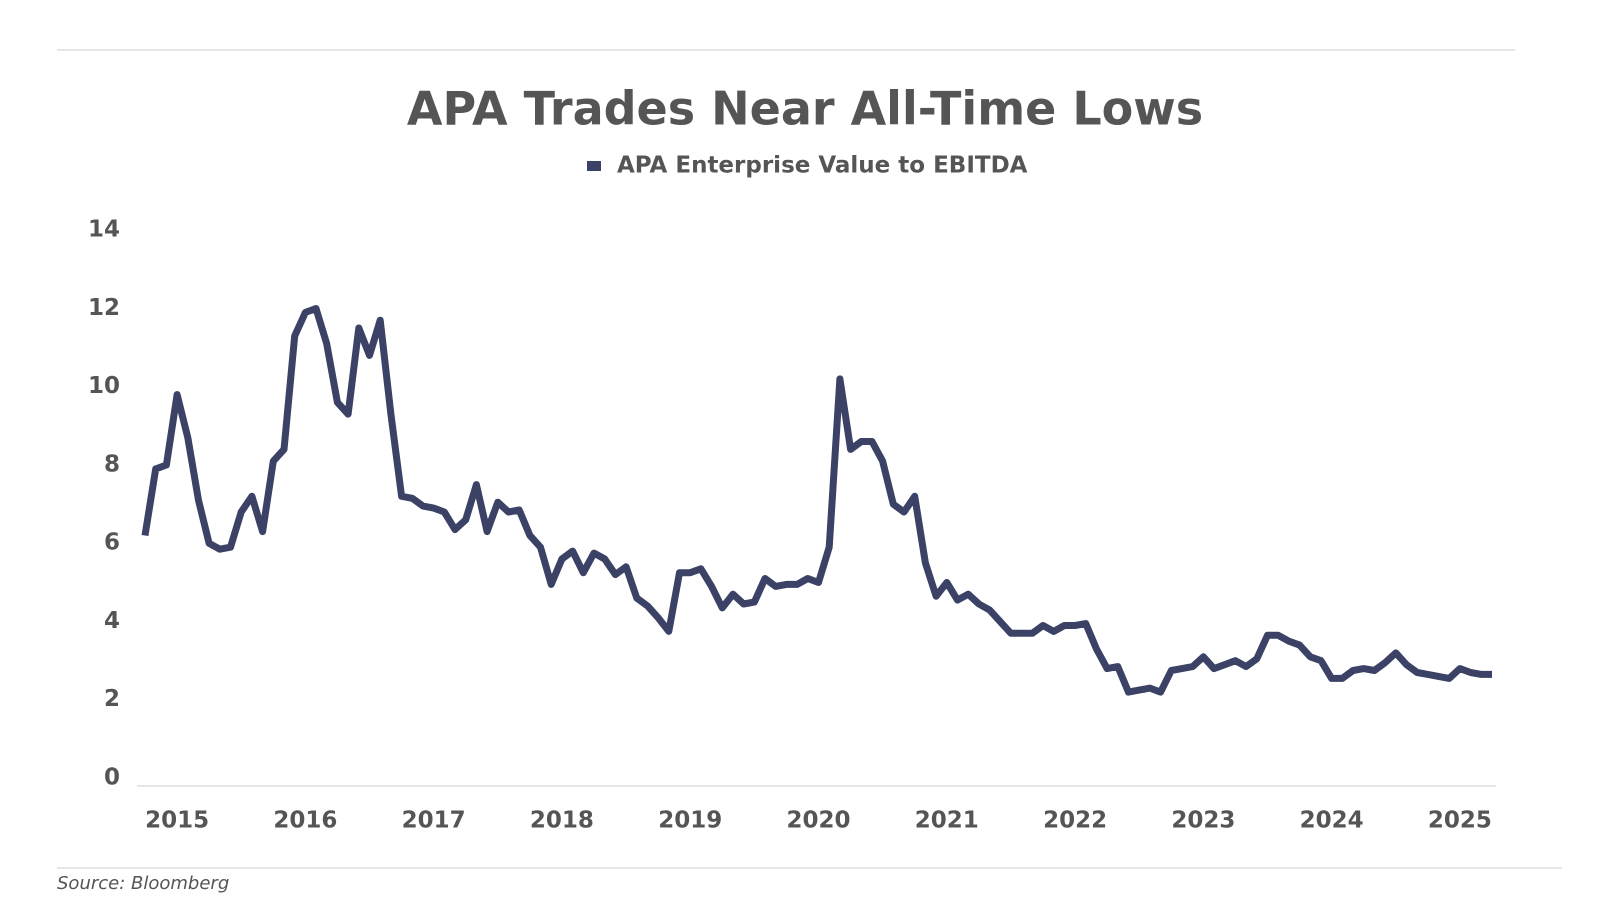 The height and width of the screenshot is (900, 1600). What do you see at coordinates (818, 821) in the screenshot?
I see `x-tick-label: 2020` at bounding box center [818, 821].